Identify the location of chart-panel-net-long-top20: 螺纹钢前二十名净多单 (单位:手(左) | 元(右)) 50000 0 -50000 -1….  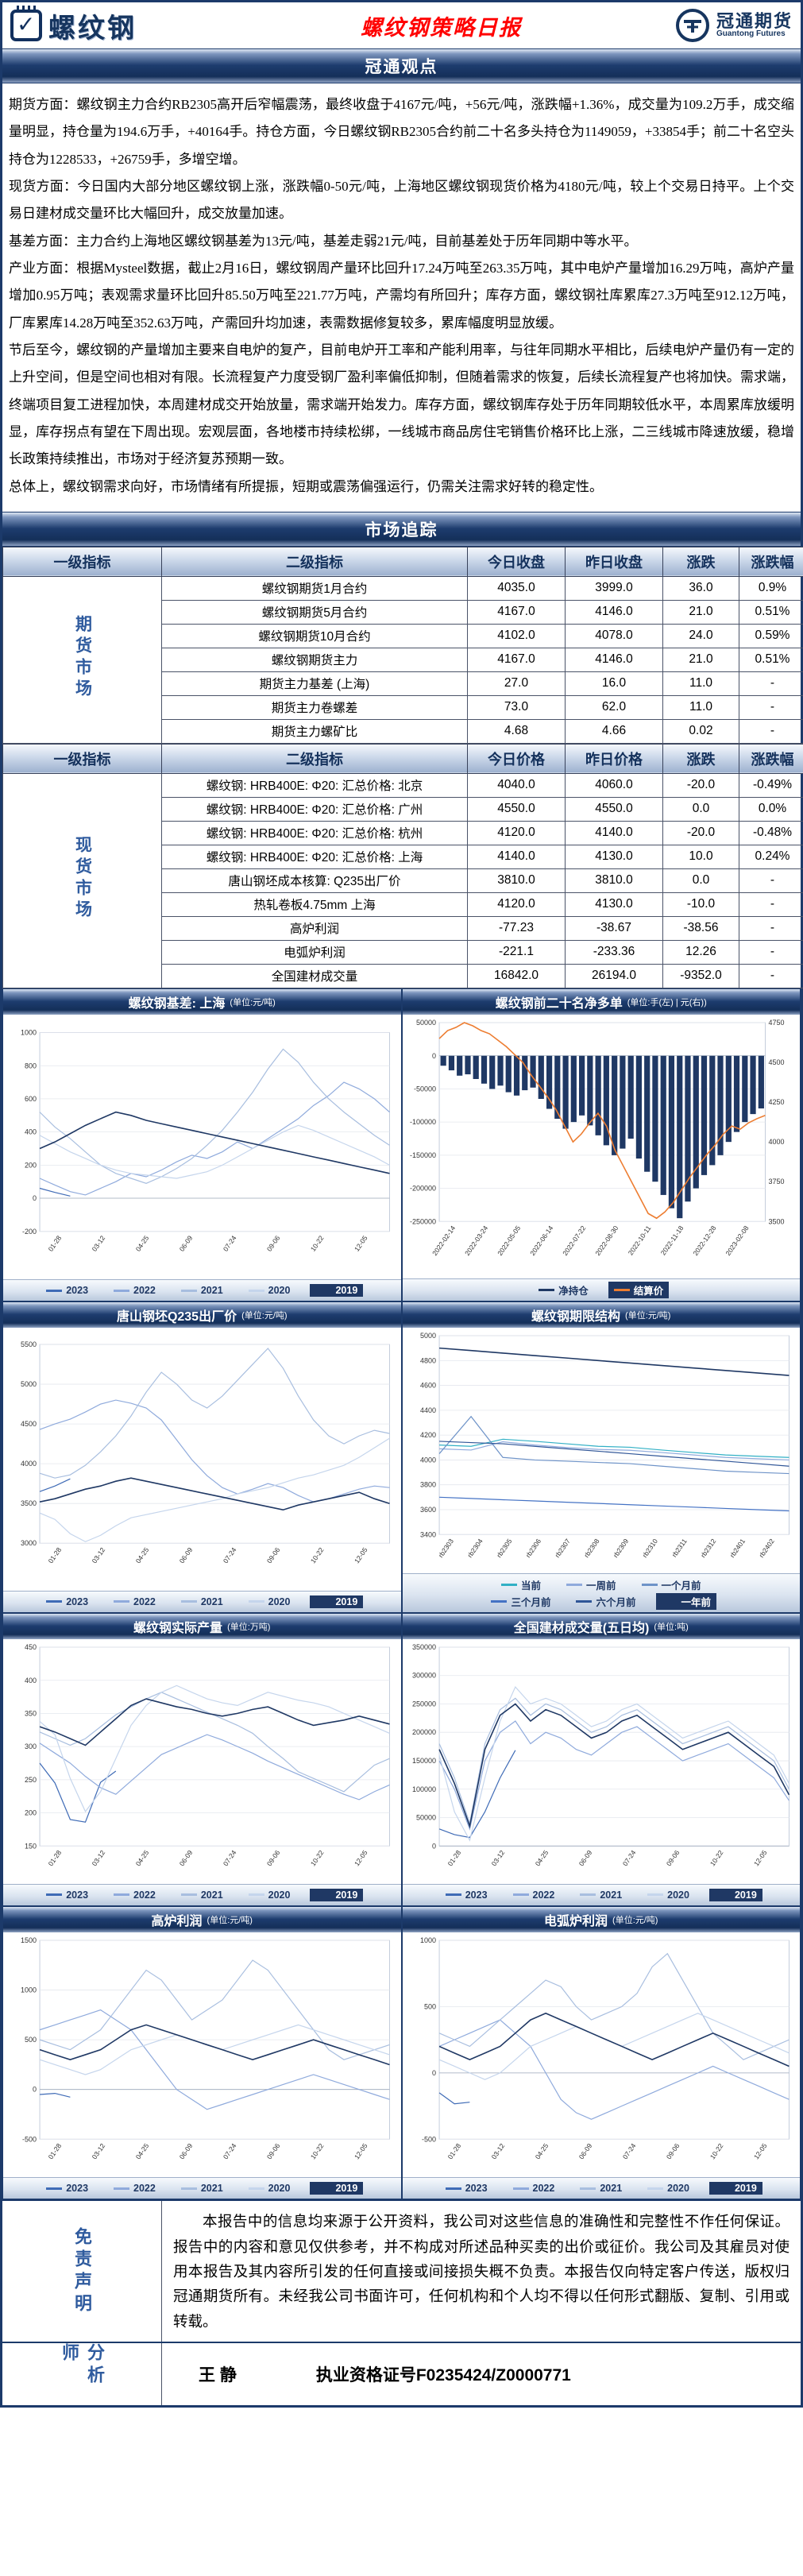
(601, 1145).